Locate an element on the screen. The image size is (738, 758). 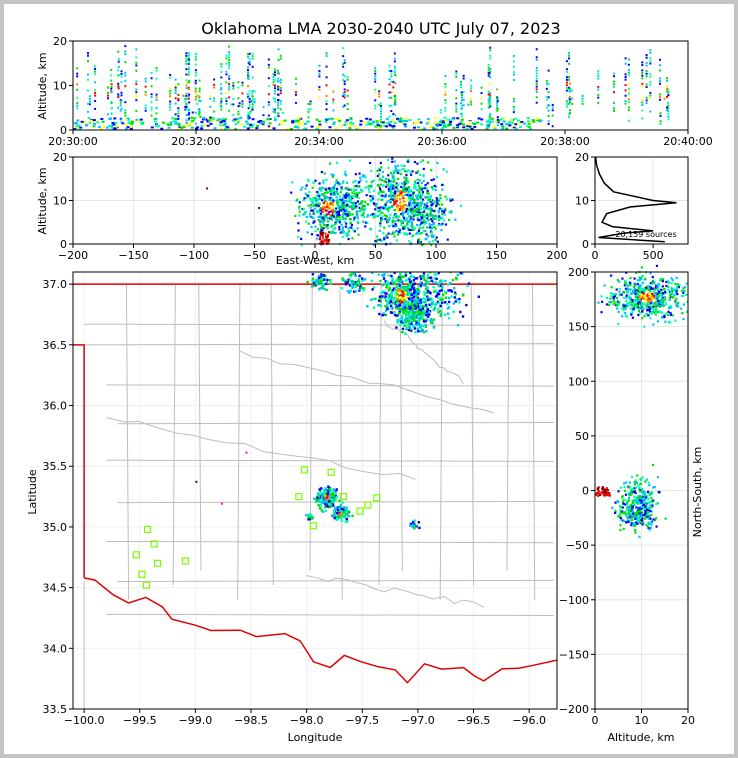
north-south-y-tick-label: −150 is located at coordinates (574, 654).